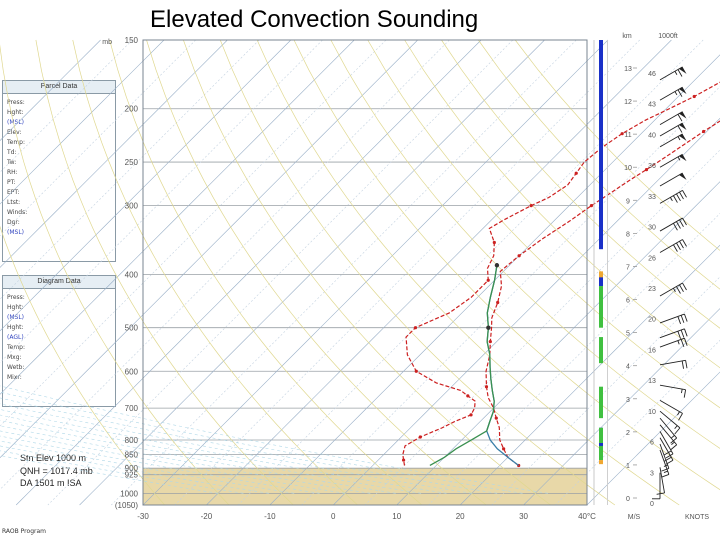 The height and width of the screenshot is (540, 720). Describe the element at coordinates (628, 367) in the screenshot. I see `km-tick-label: 4` at that location.